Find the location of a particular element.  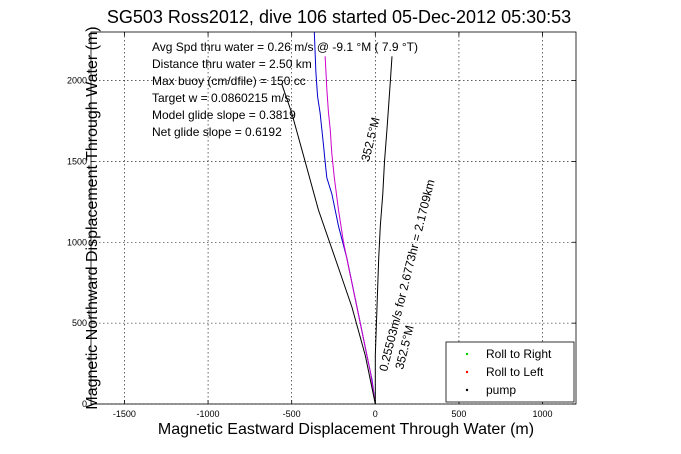

legend-label-roll-left: Roll to Left is located at coordinates (515, 372).